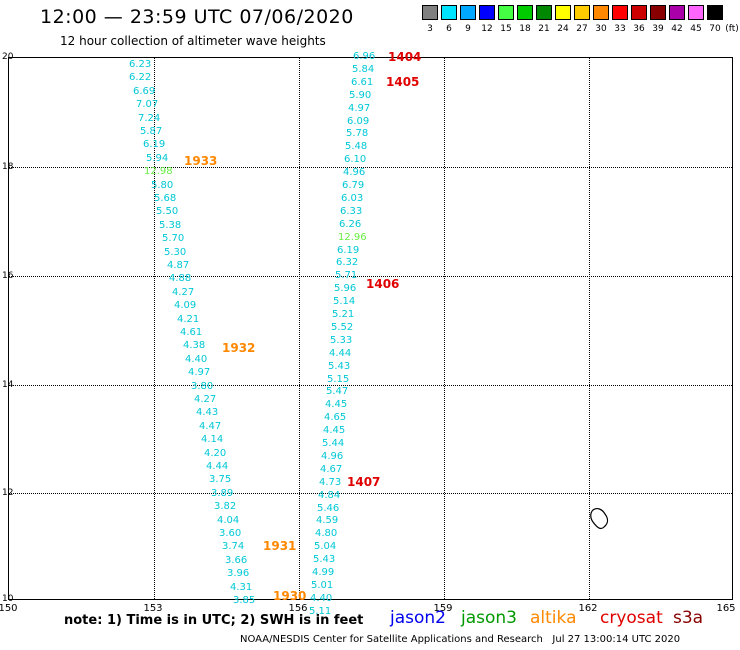 This screenshot has height=650, width=740. What do you see at coordinates (9, 608) in the screenshot?
I see `x-label-150: 150` at bounding box center [9, 608].